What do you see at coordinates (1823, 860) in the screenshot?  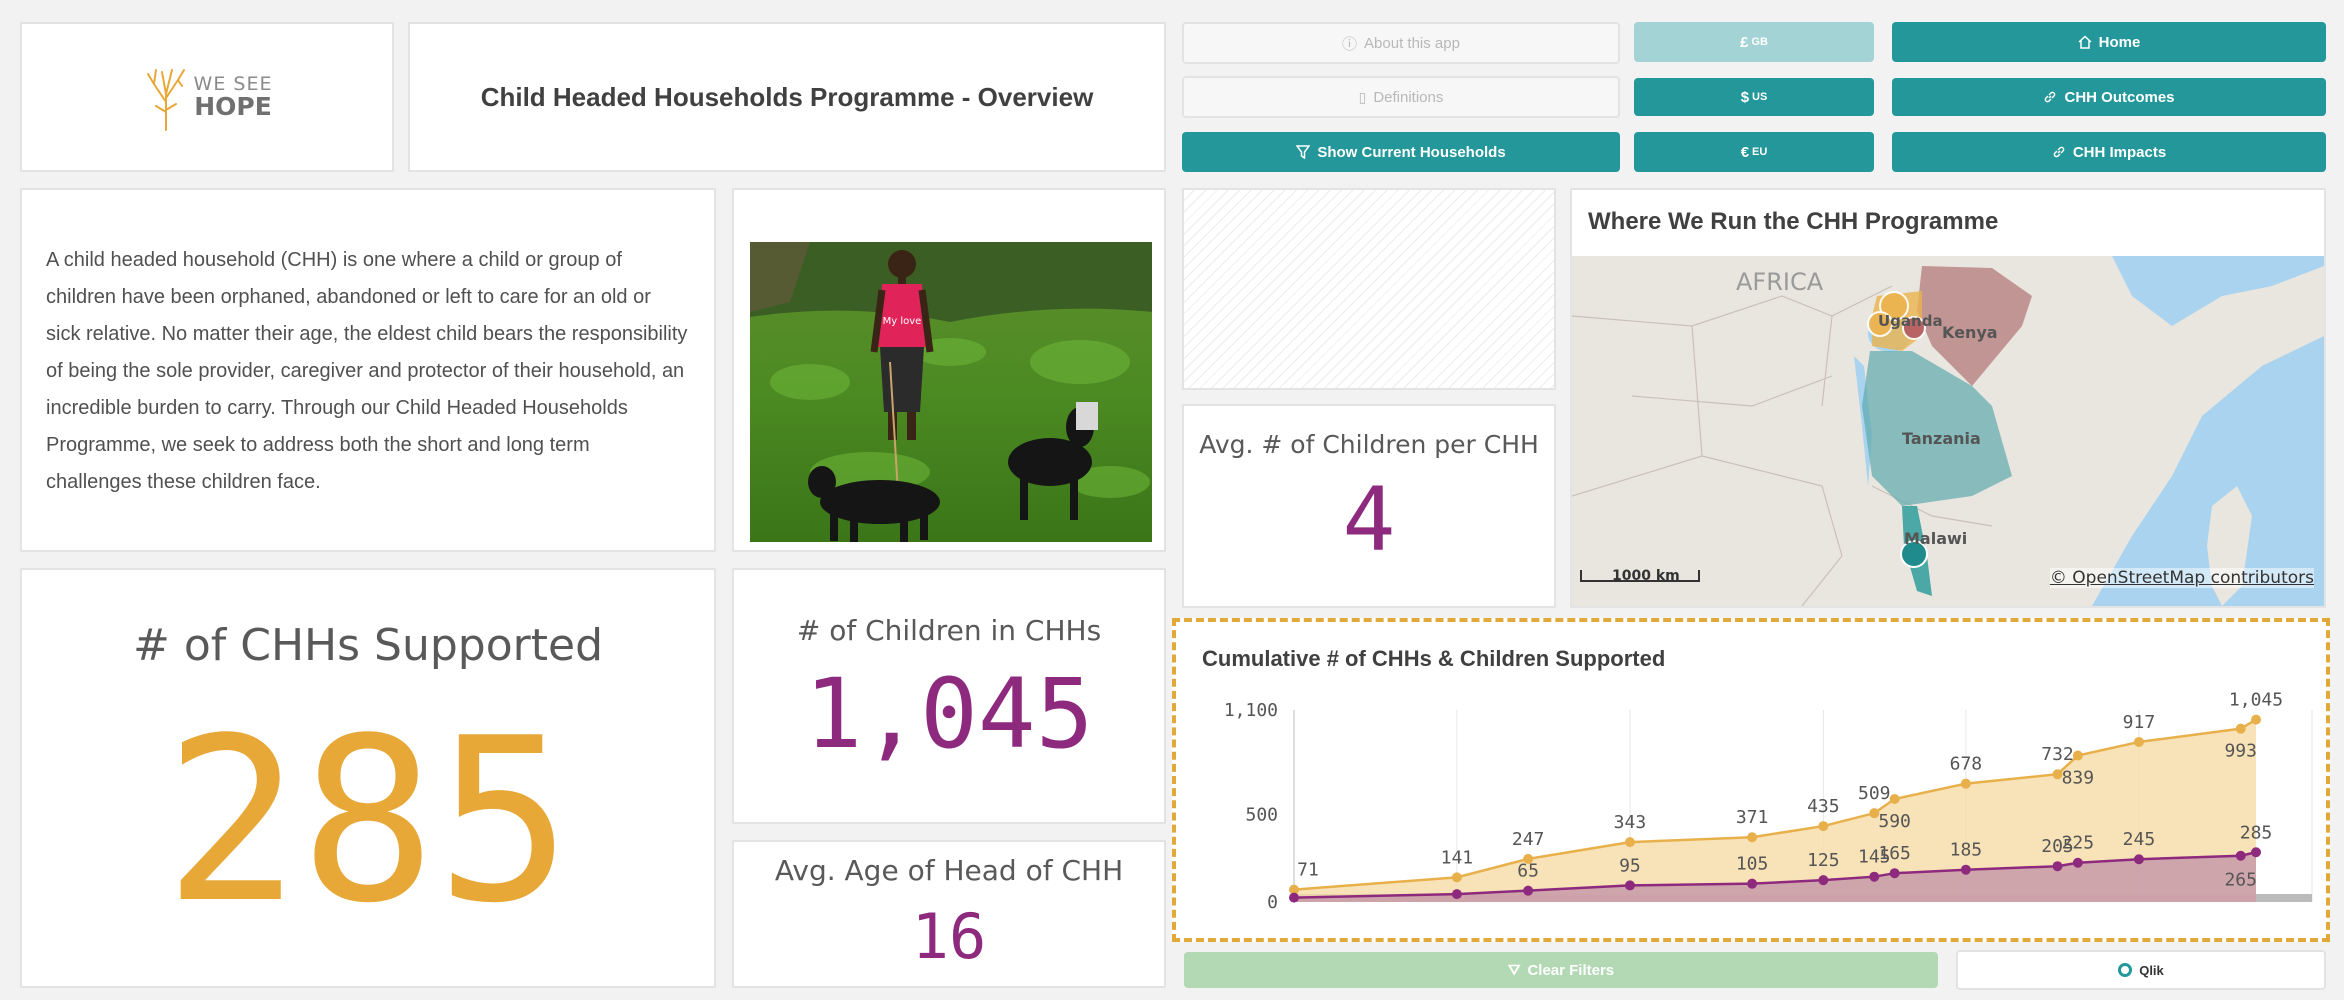 I see `data-label: 125` at bounding box center [1823, 860].